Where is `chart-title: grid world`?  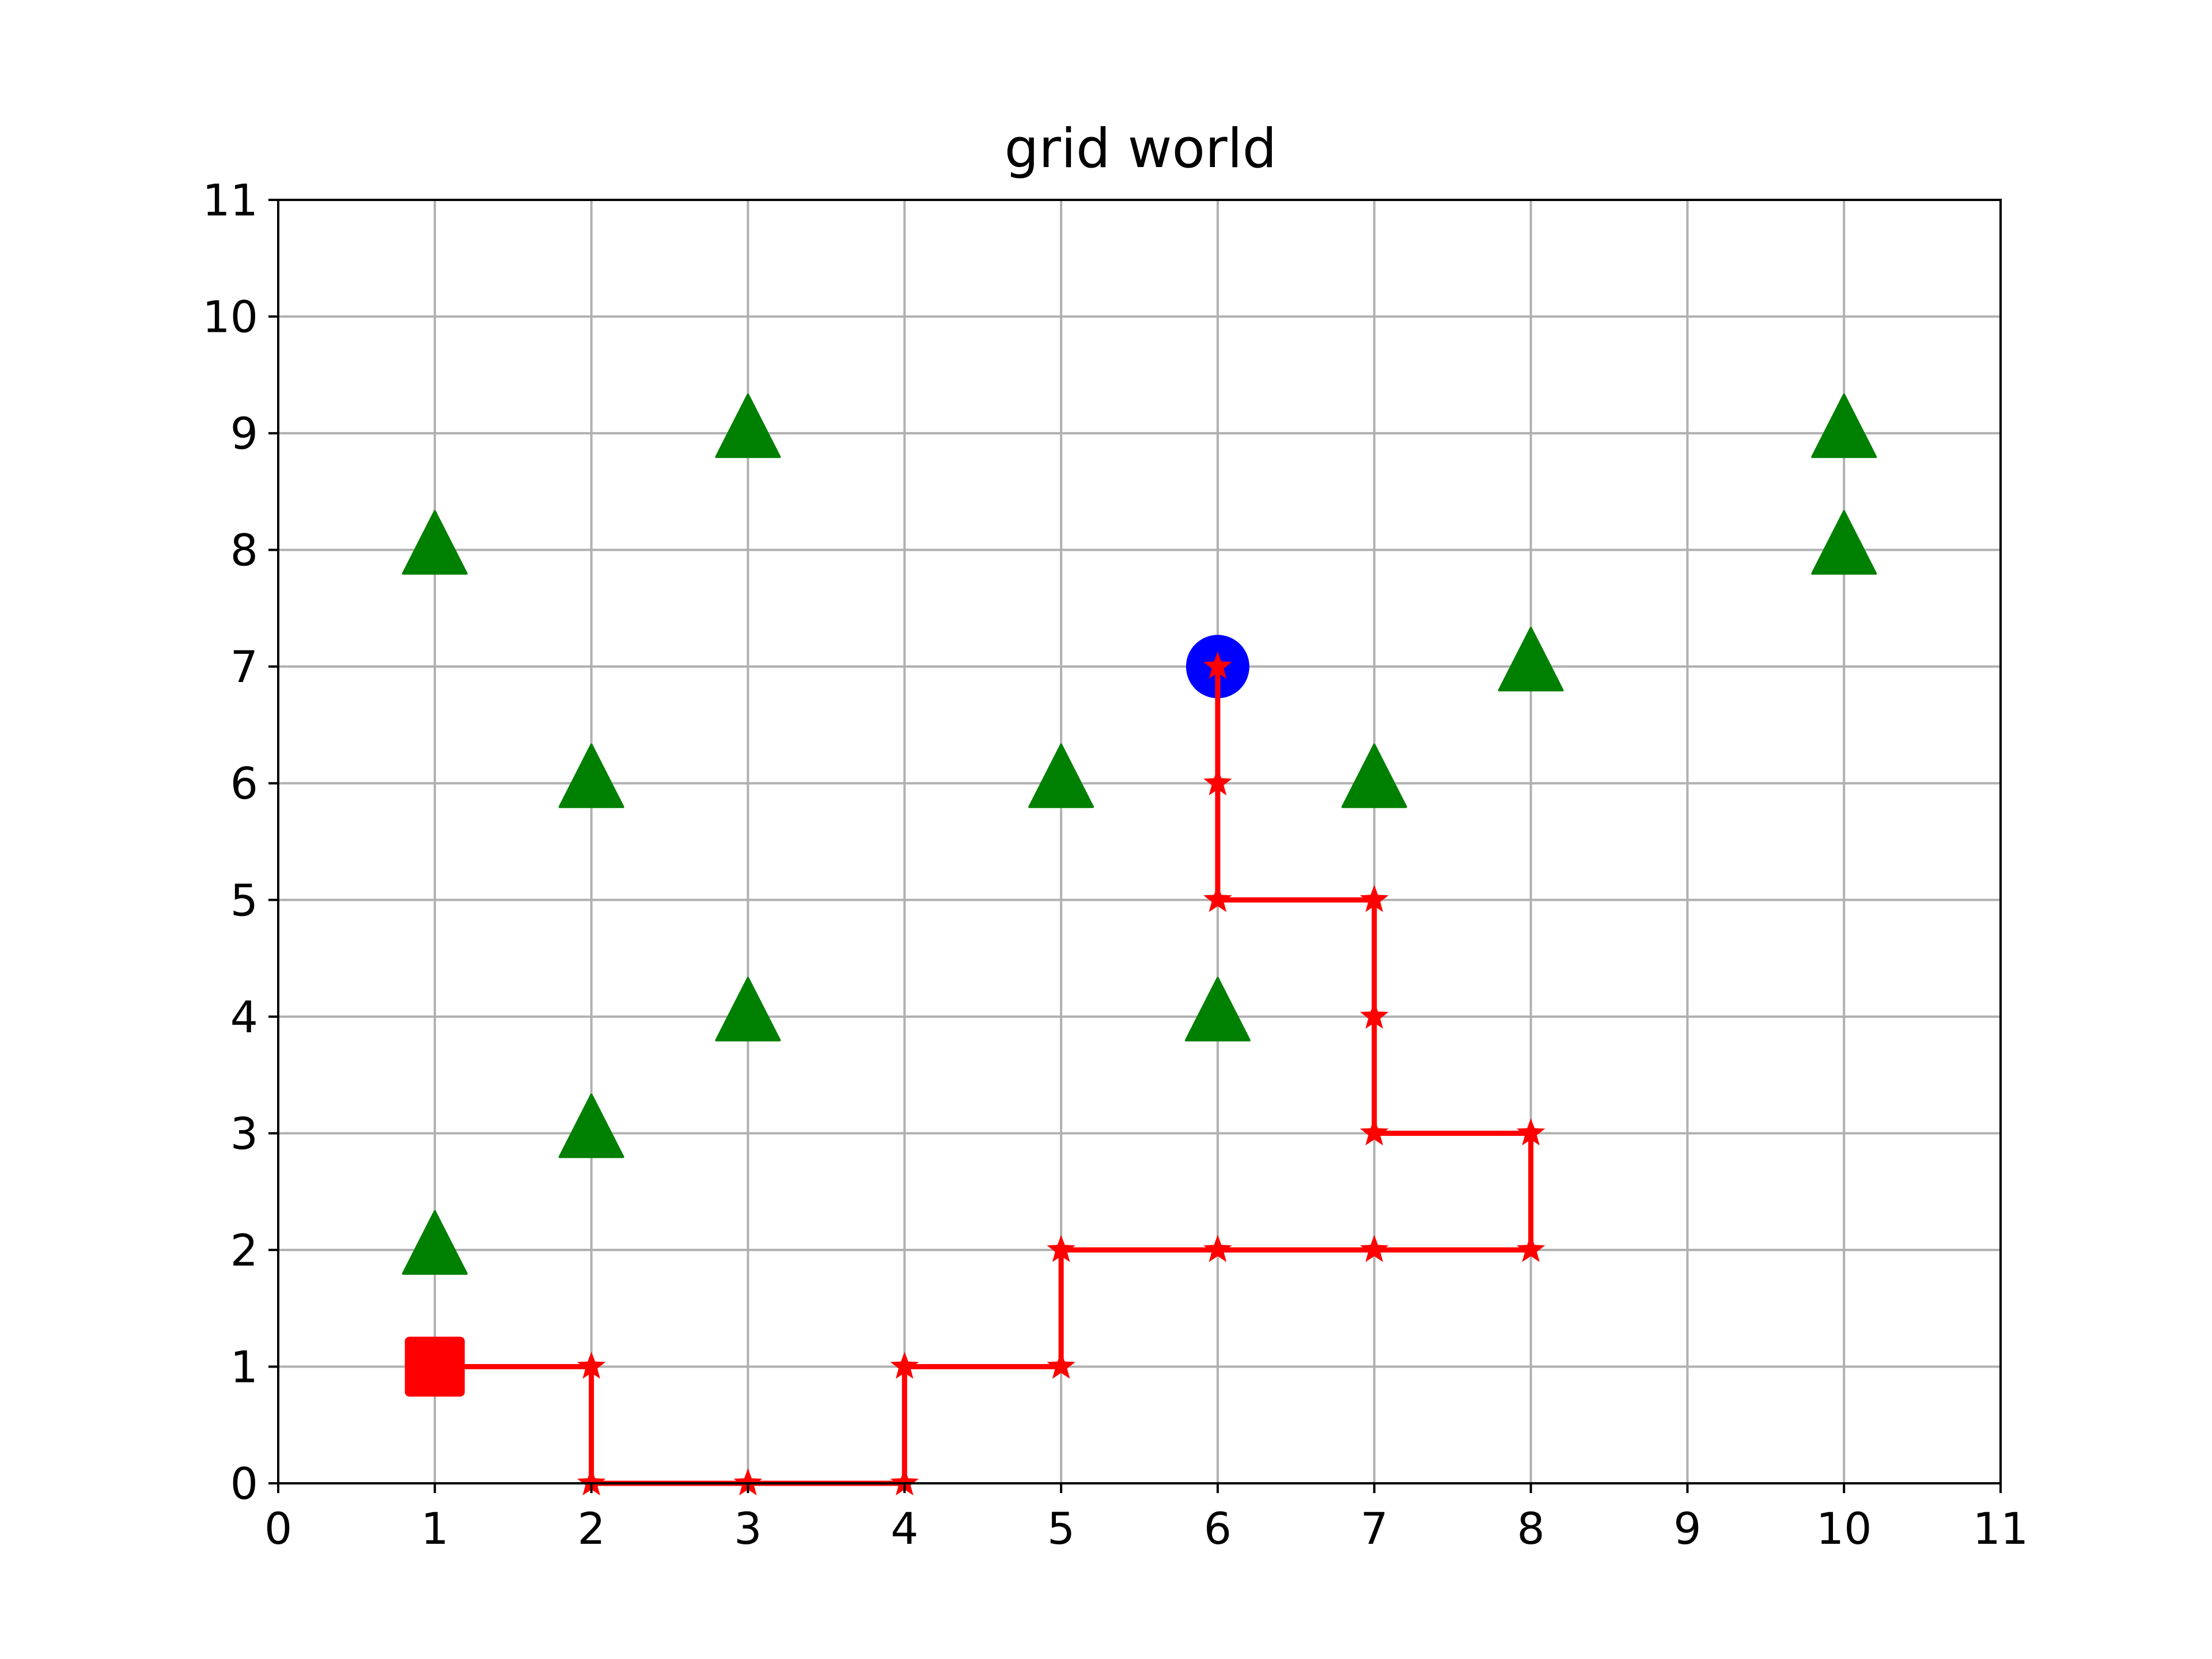 chart-title: grid world is located at coordinates (1141, 149).